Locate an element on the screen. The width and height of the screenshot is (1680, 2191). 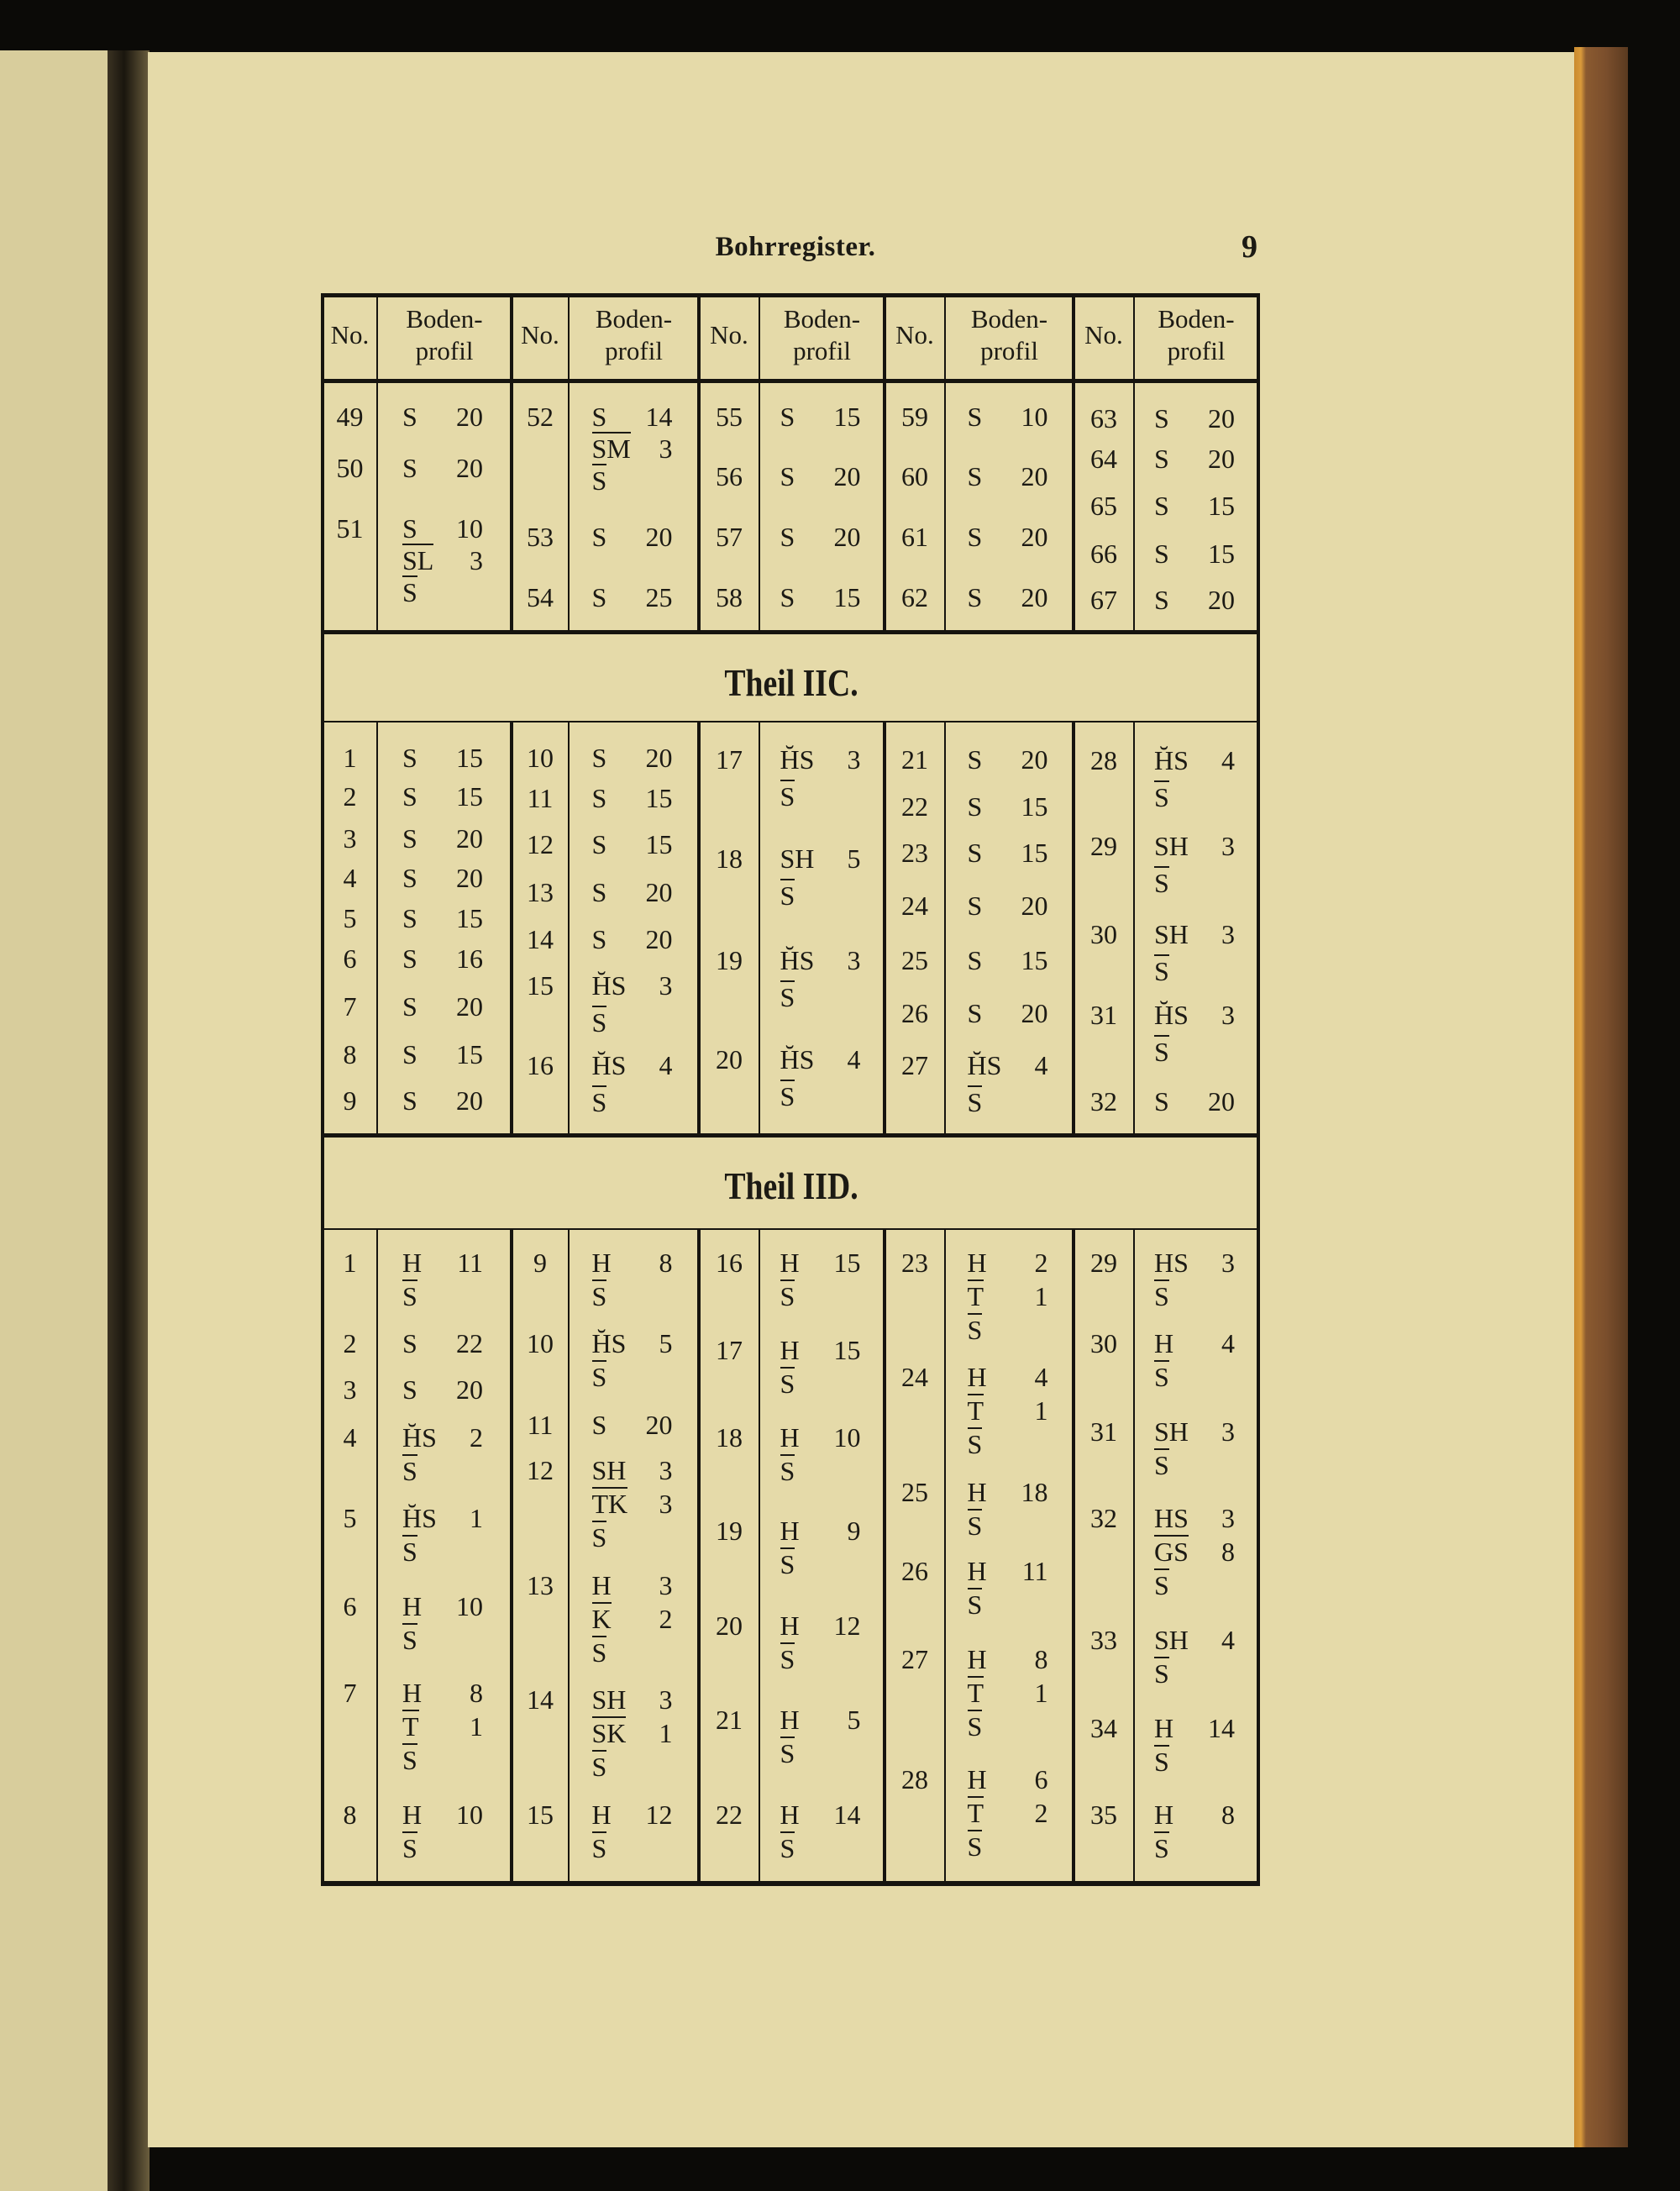
entry-number: 2 is located at coordinates (350, 796).